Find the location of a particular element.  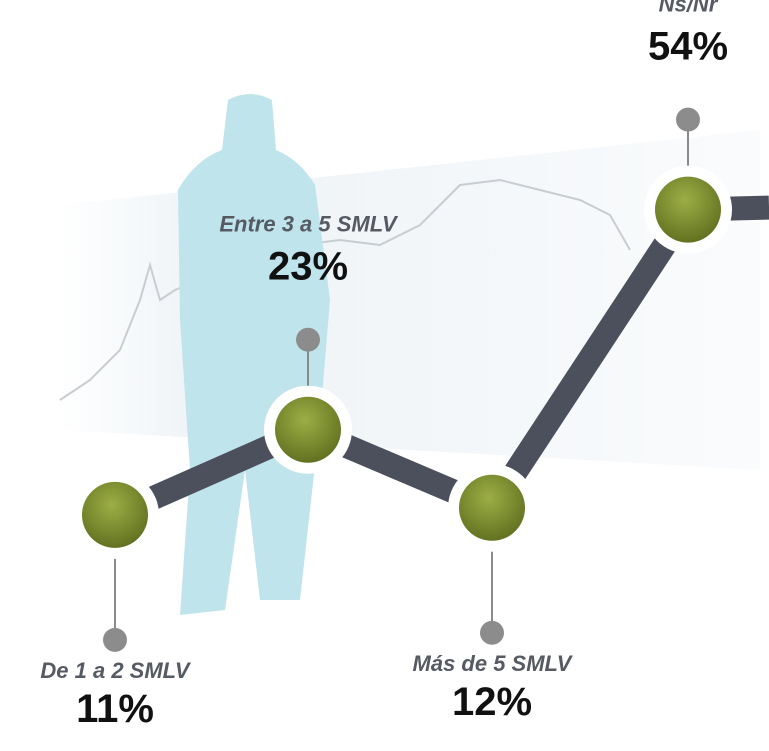

value-label: 54% is located at coordinates (688, 47).